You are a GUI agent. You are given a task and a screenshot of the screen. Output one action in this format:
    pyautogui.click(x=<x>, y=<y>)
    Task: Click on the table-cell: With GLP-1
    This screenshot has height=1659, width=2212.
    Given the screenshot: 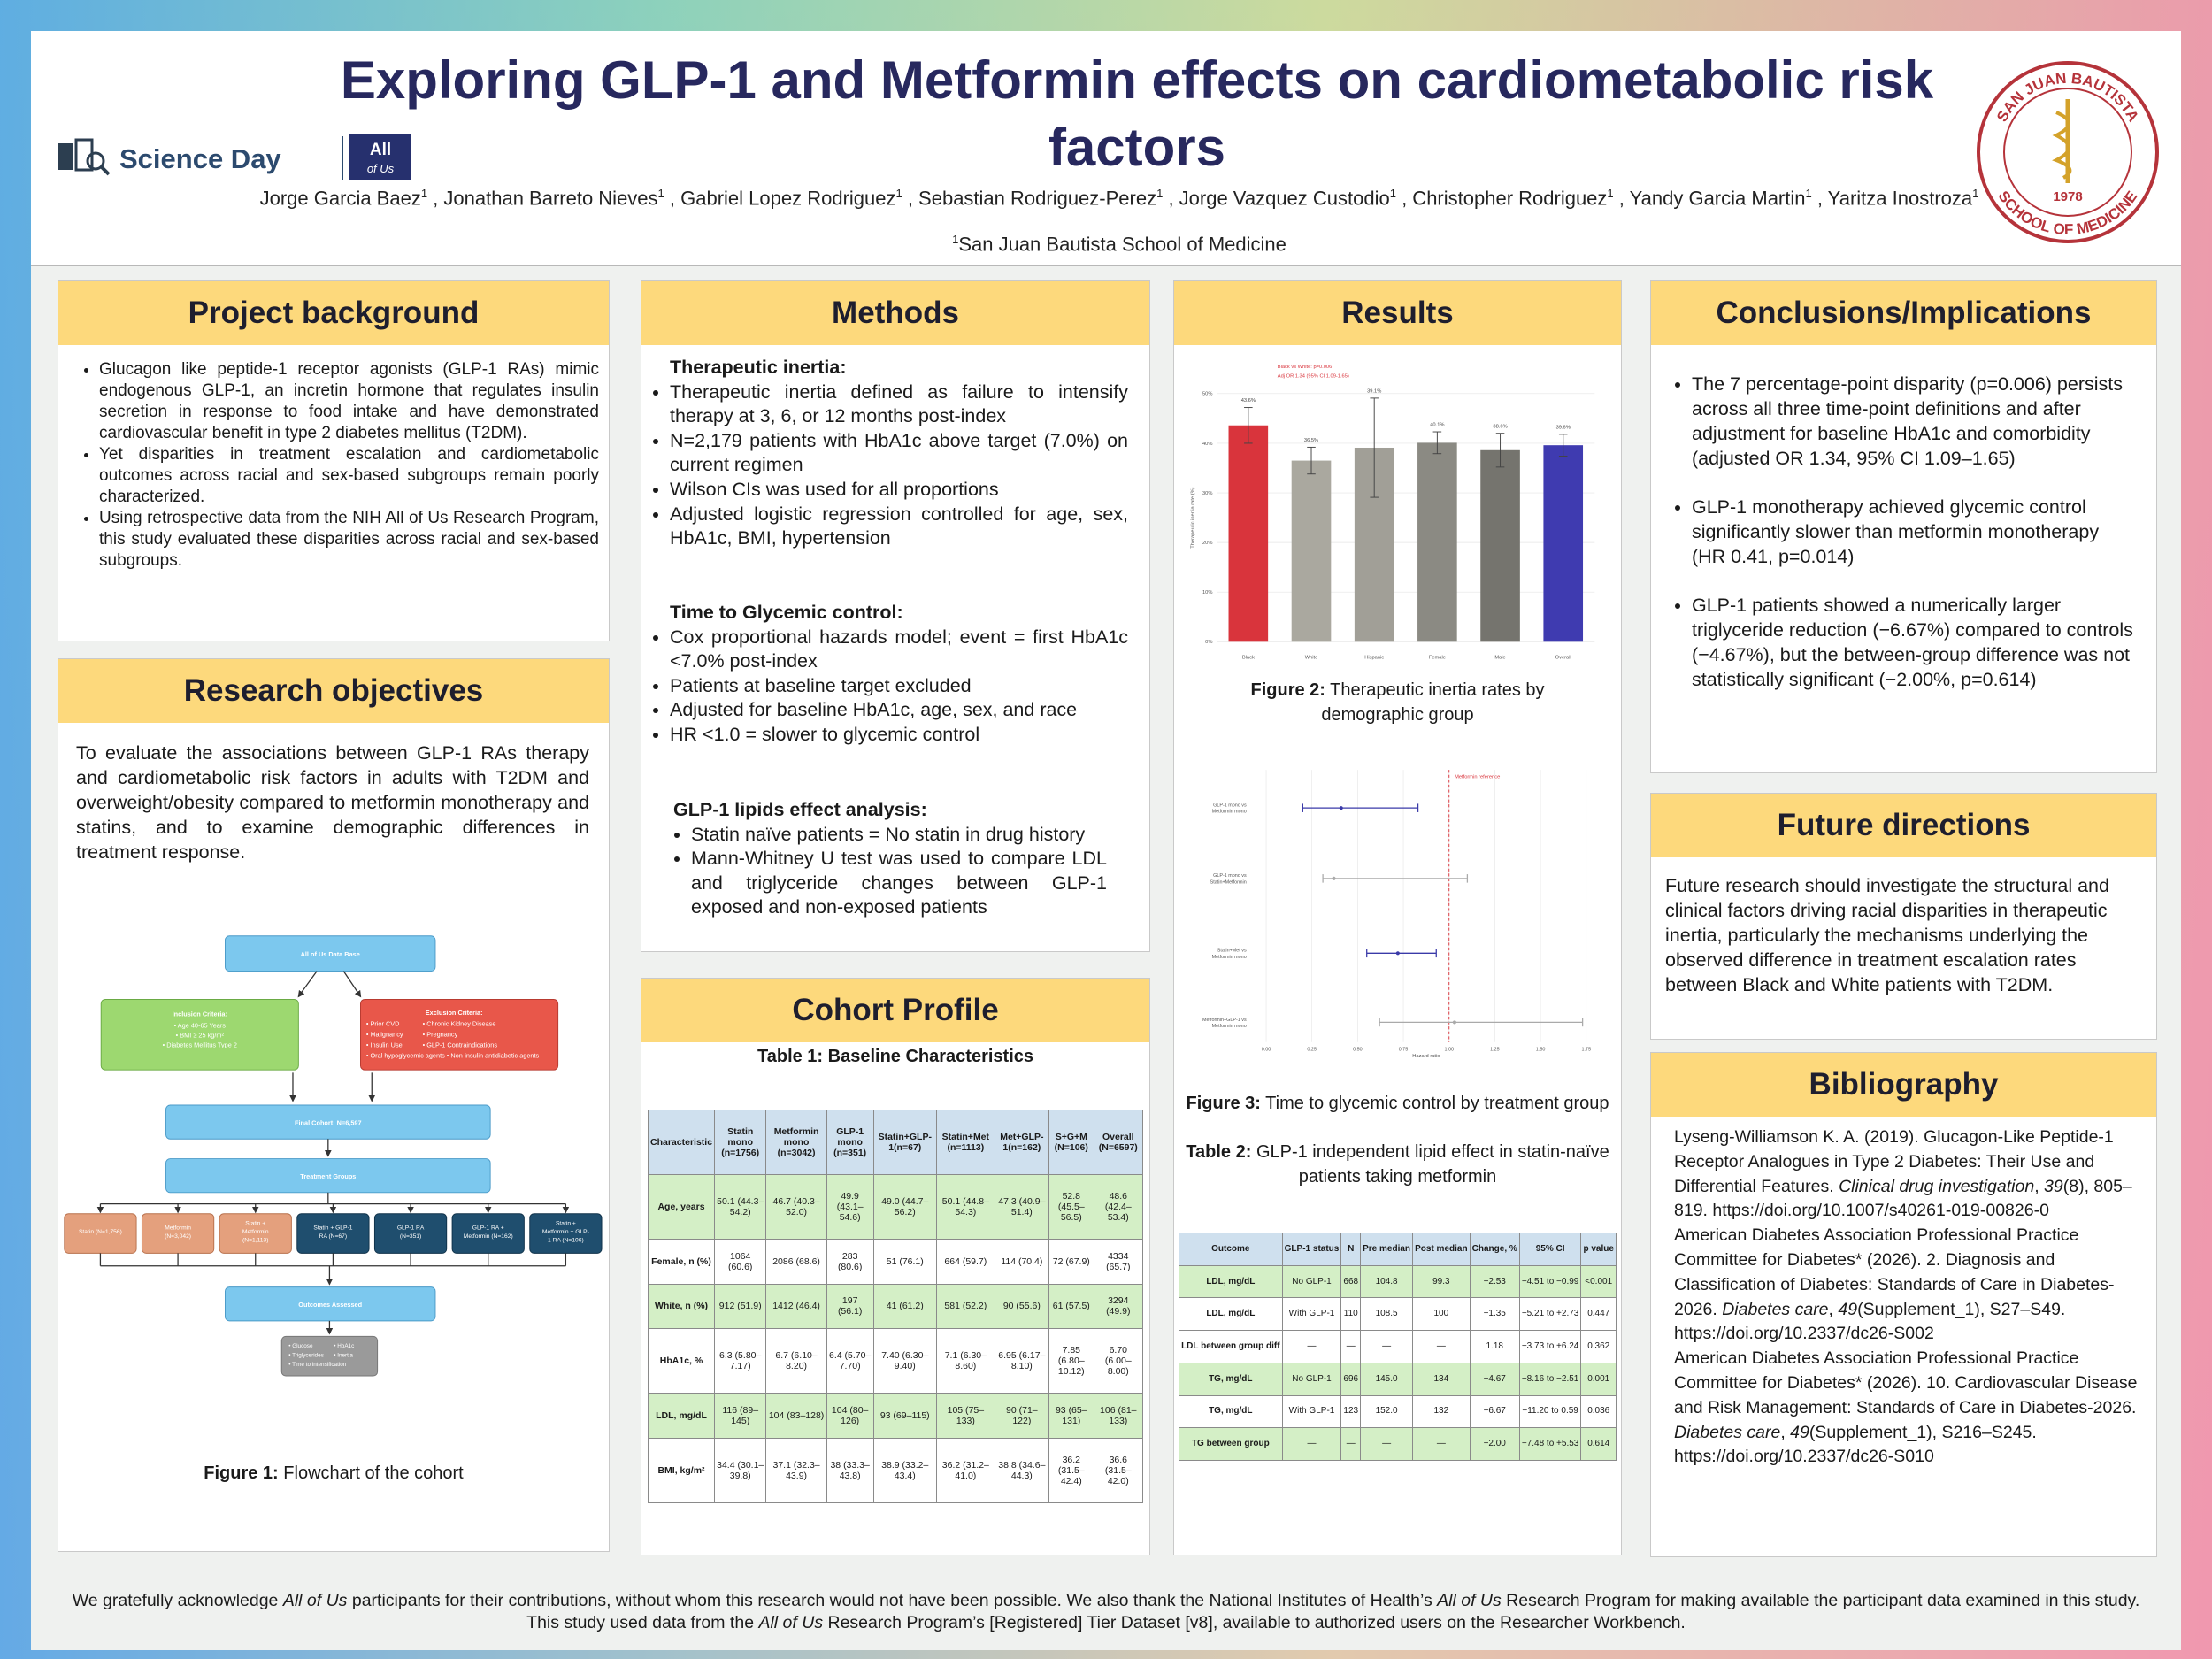 What is the action you would take?
    pyautogui.click(x=1312, y=1315)
    